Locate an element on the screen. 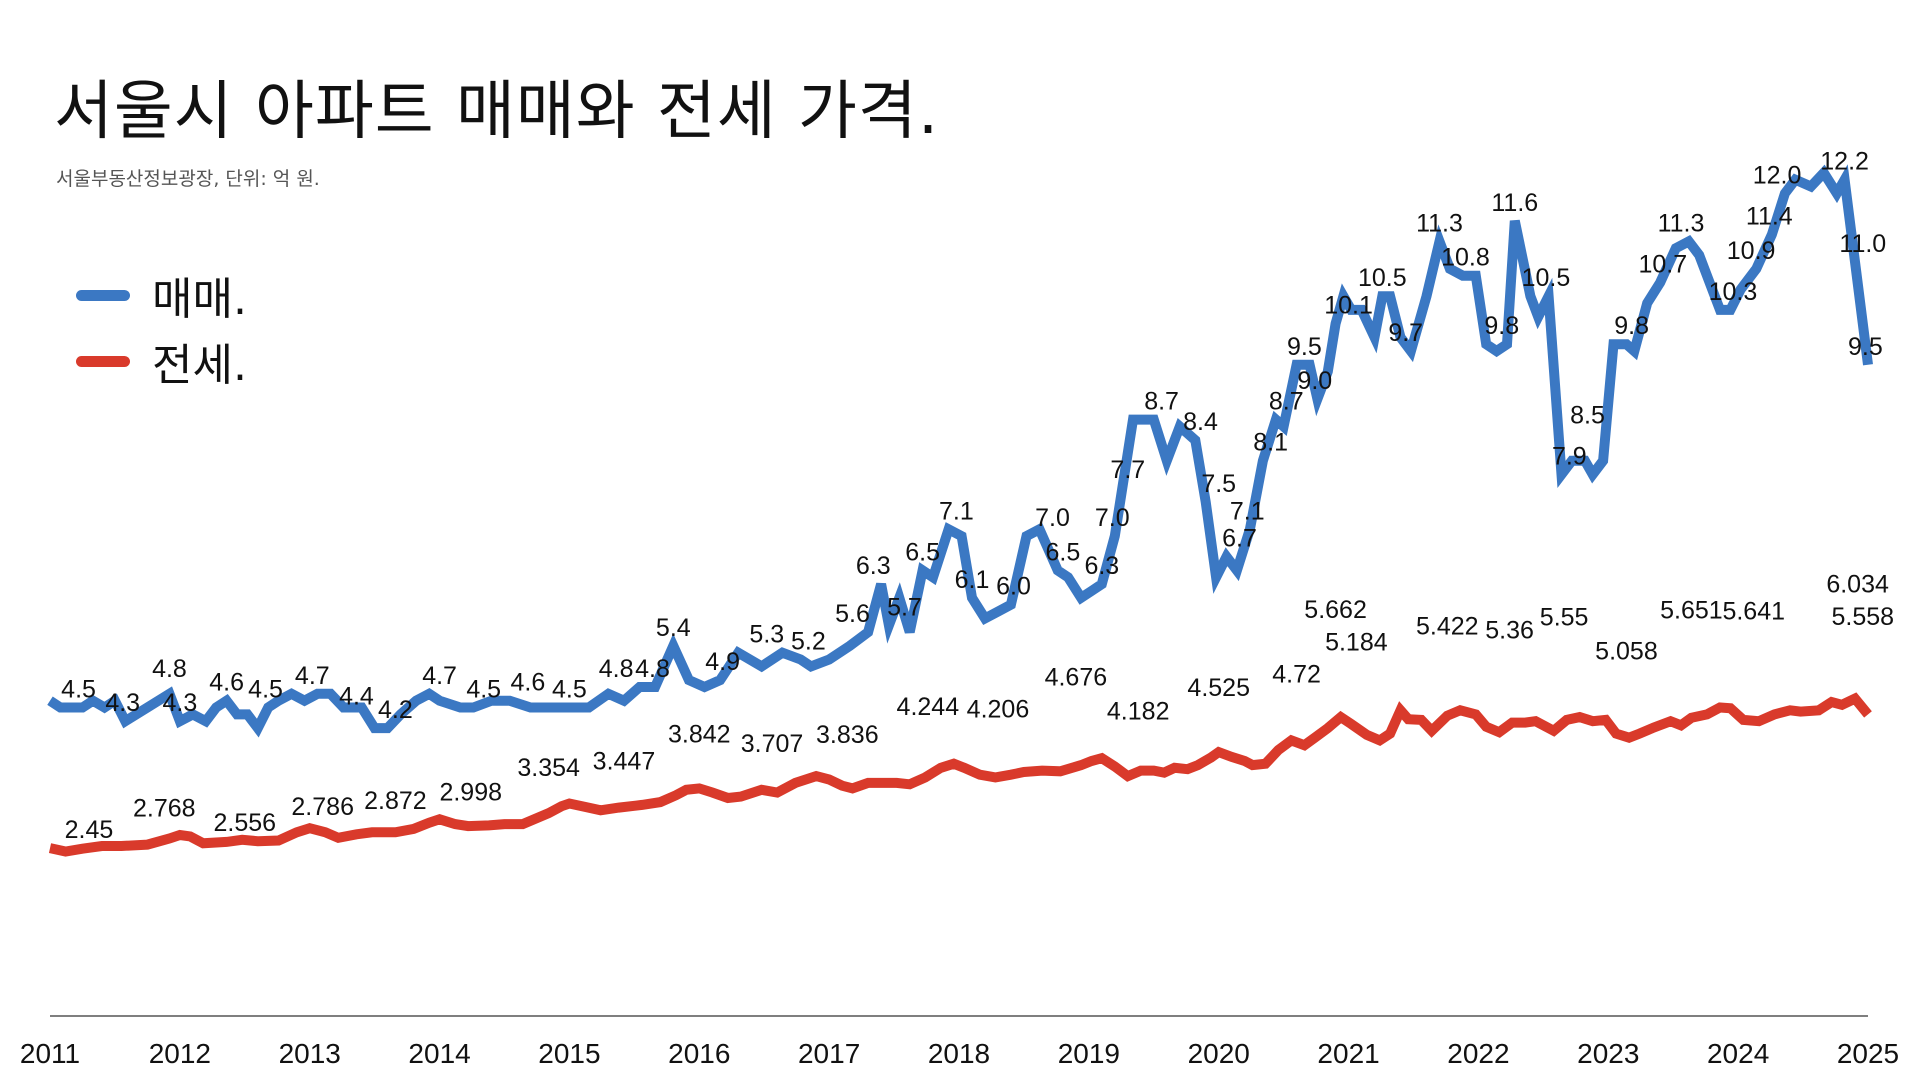  chart-title: 서울시 아파트 매매와 전세 가격. is located at coordinates (497, 112).